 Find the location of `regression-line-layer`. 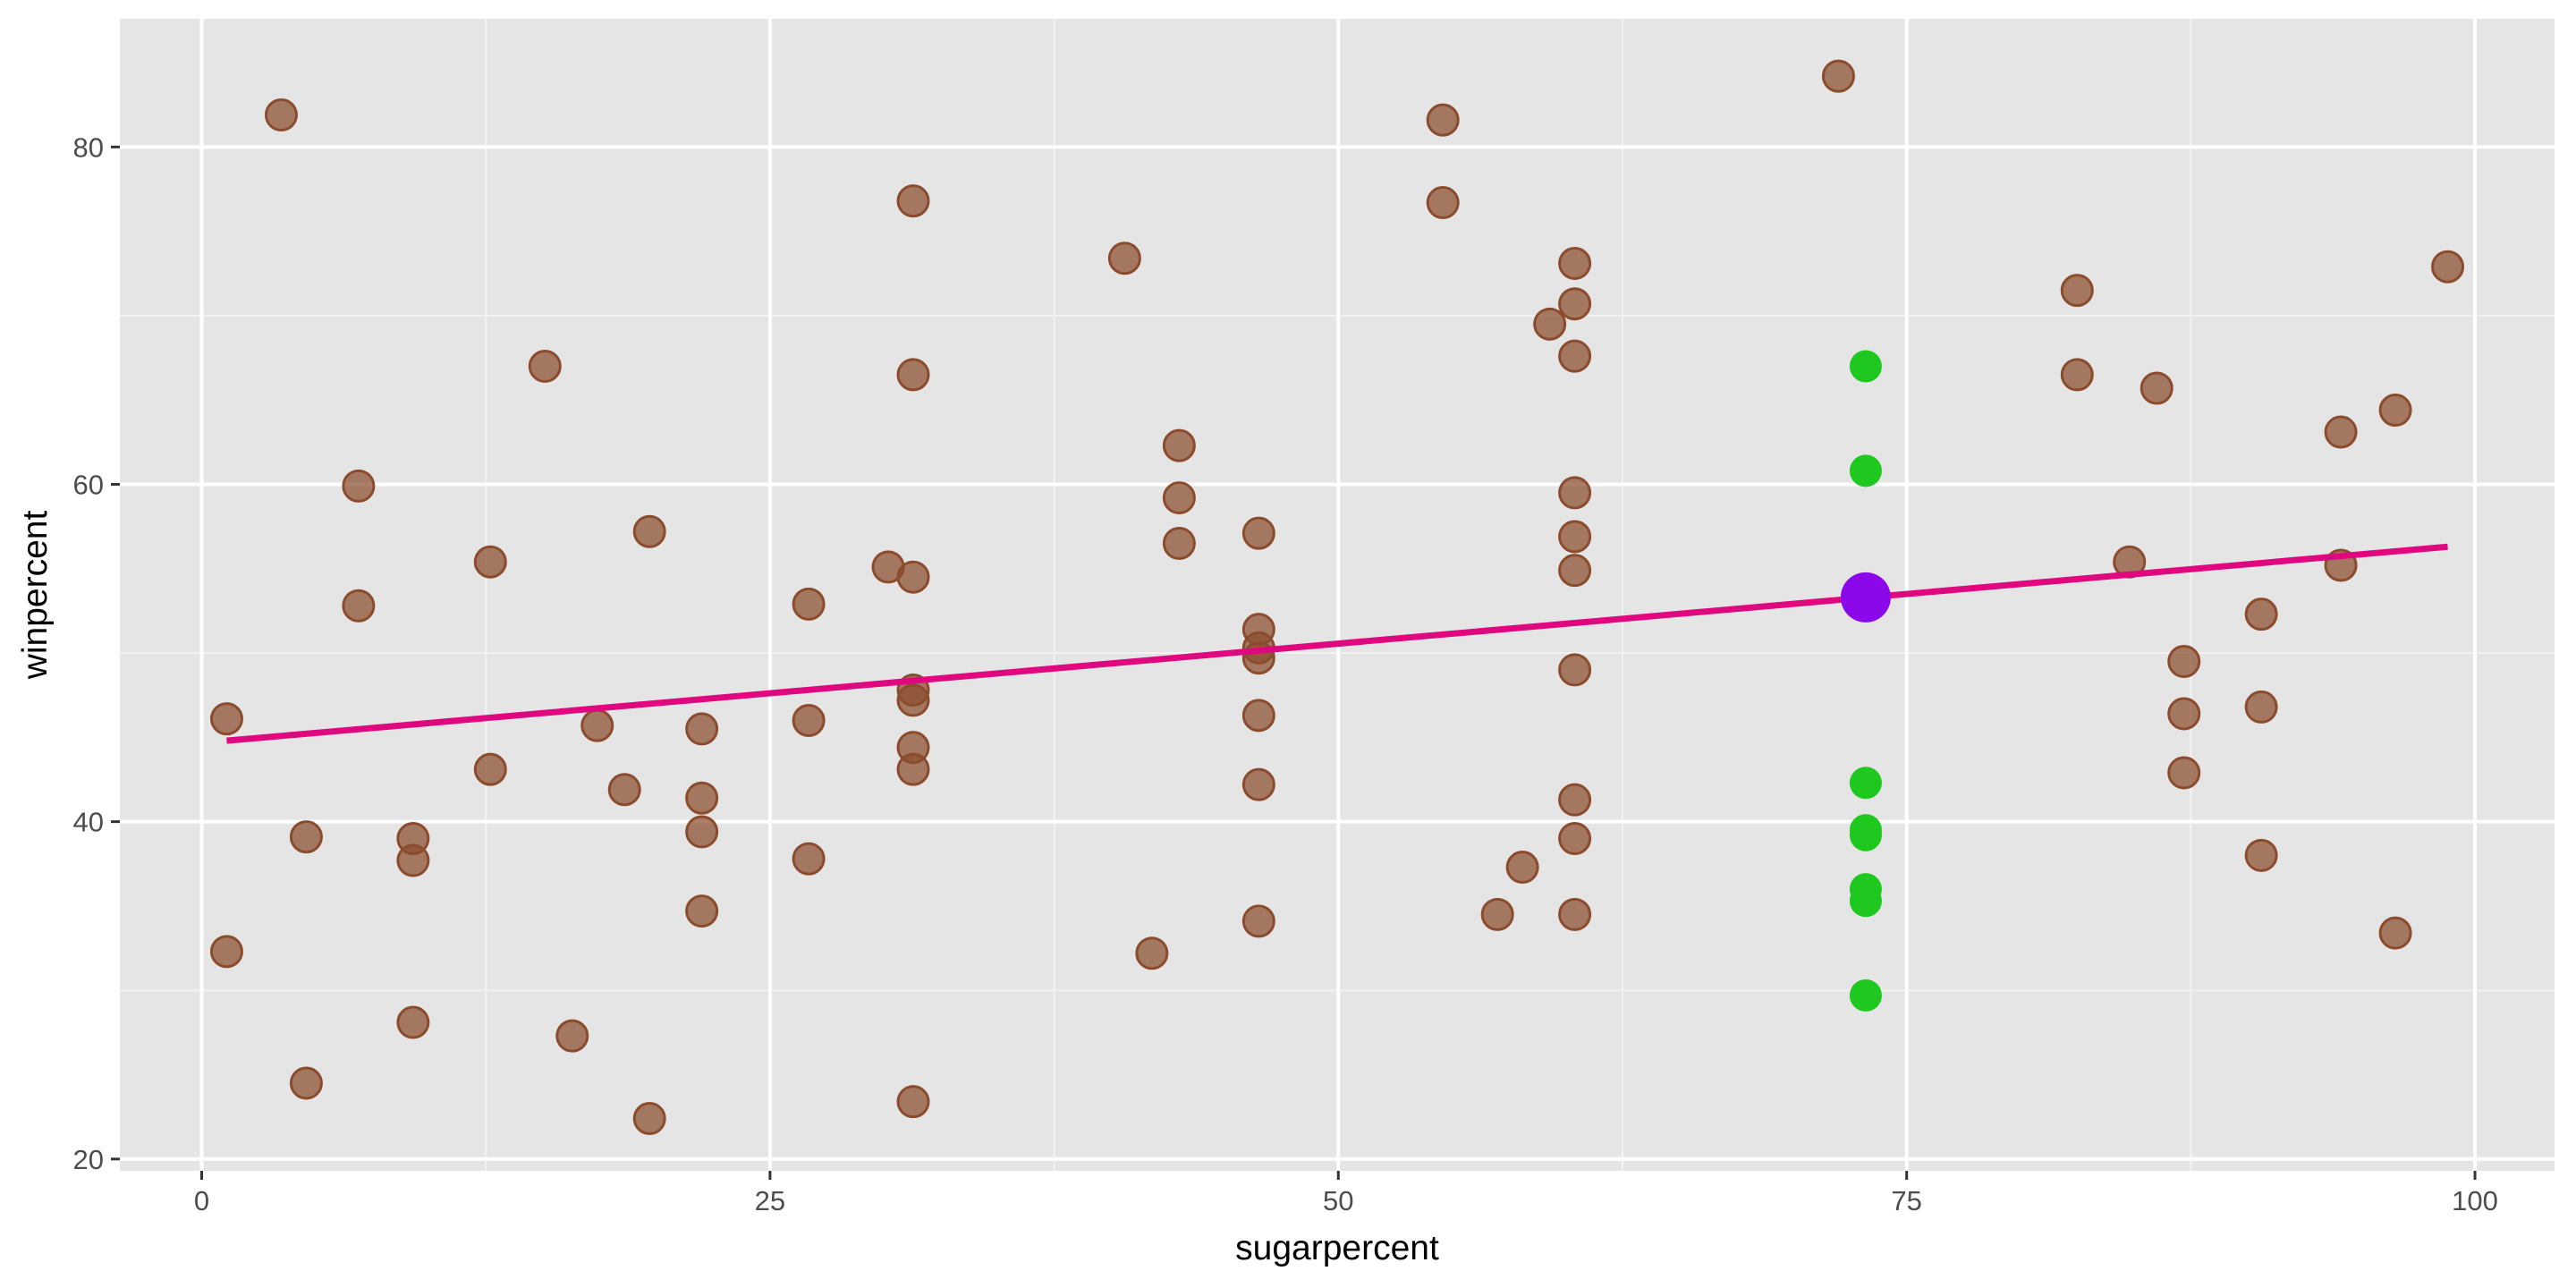

regression-line-layer is located at coordinates (1337, 643).